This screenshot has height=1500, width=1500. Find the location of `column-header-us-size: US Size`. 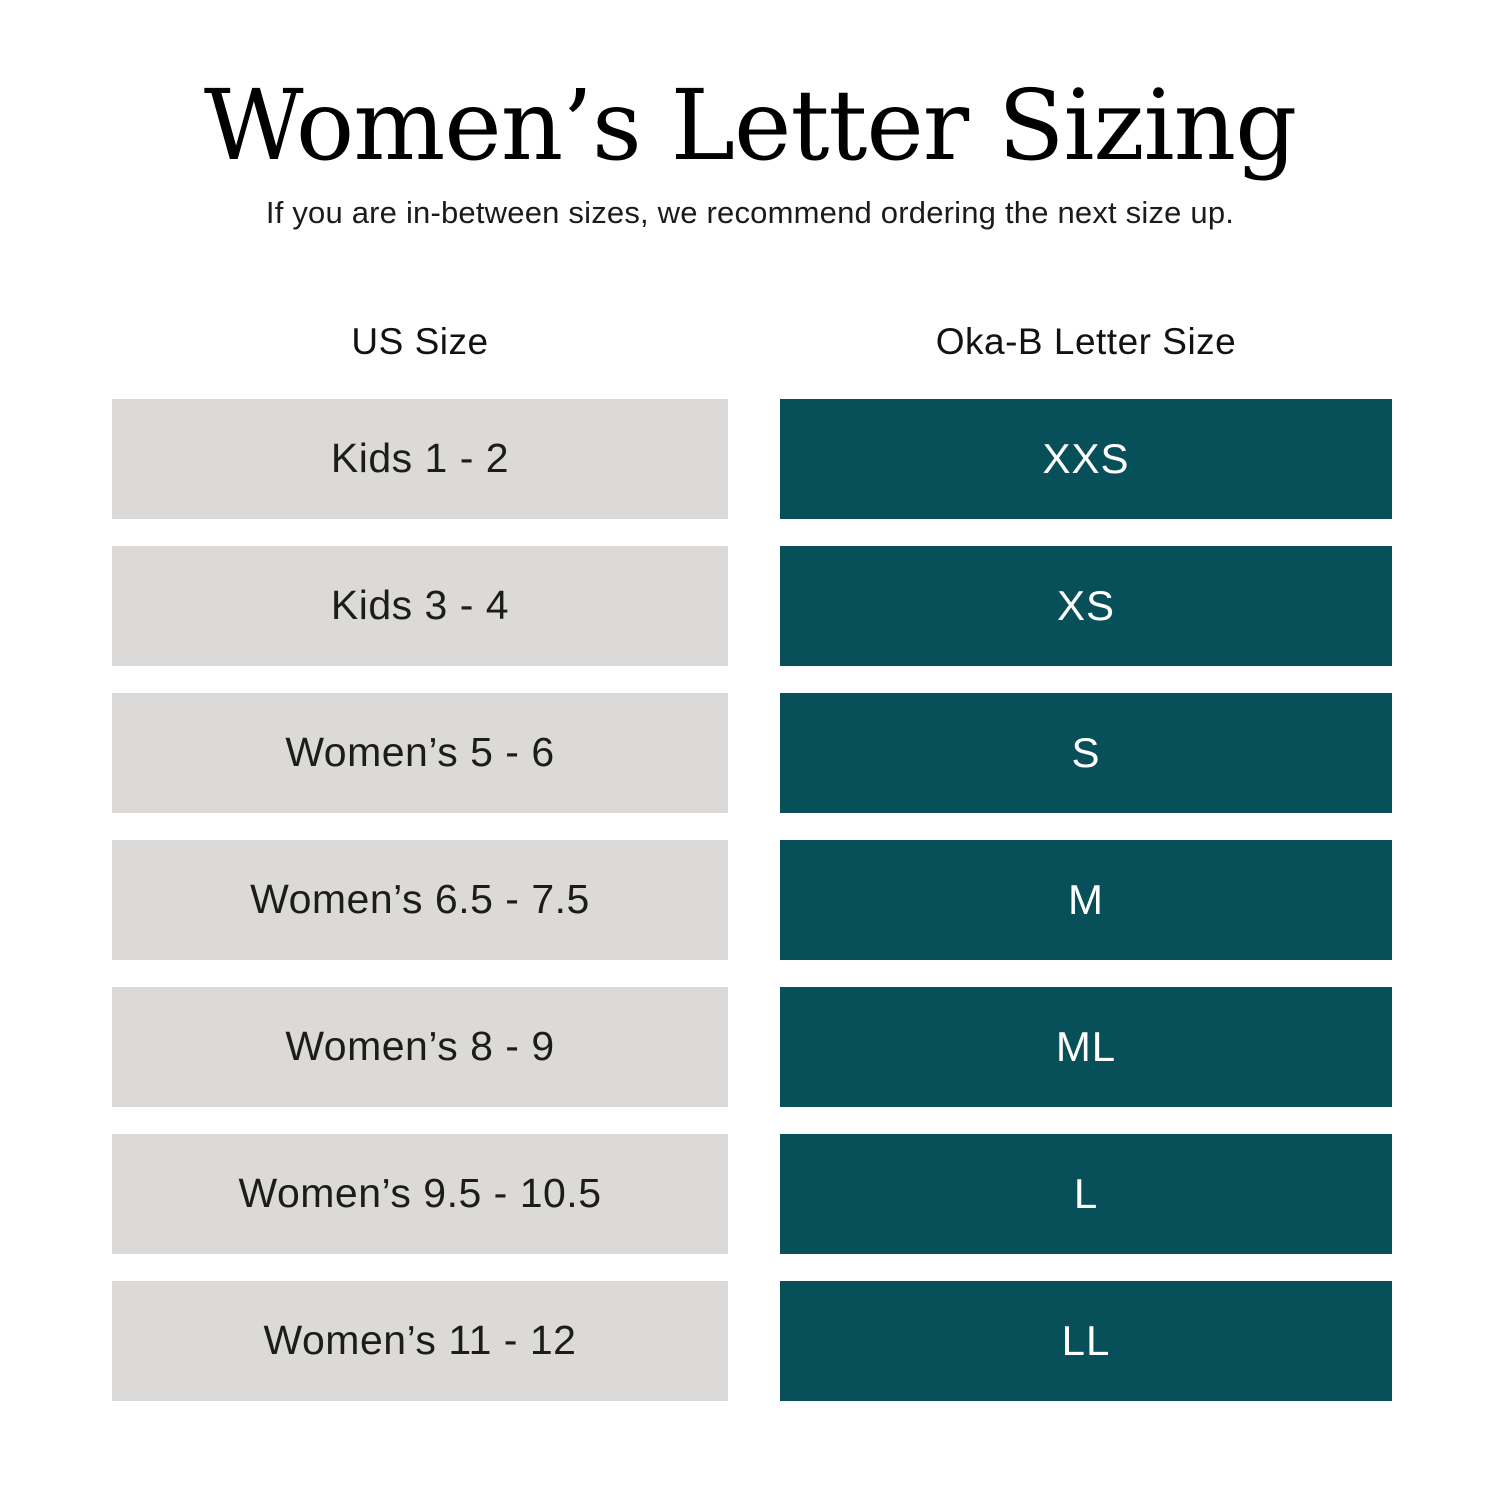

column-header-us-size: US Size is located at coordinates (420, 341).